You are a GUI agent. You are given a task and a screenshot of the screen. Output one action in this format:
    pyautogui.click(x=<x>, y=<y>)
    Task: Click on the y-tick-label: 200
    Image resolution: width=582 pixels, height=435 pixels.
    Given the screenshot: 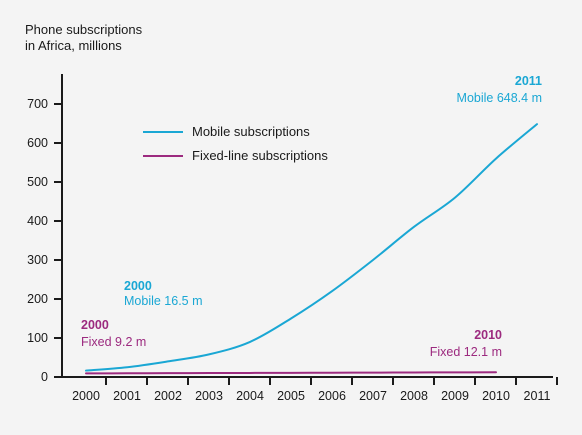 What is the action you would take?
    pyautogui.click(x=37, y=299)
    